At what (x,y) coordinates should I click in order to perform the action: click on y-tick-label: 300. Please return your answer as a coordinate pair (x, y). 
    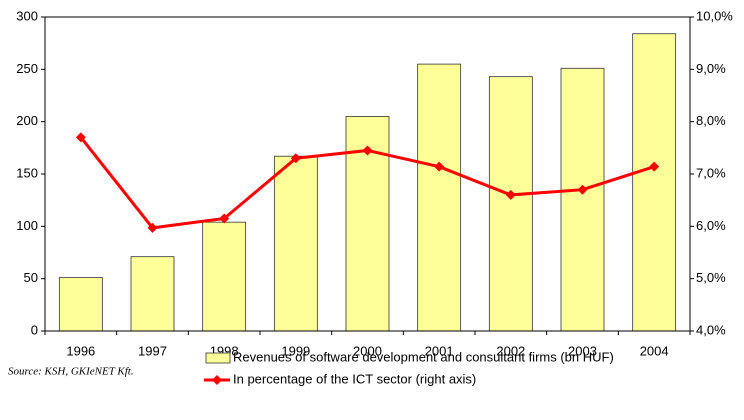
    Looking at the image, I should click on (27, 15).